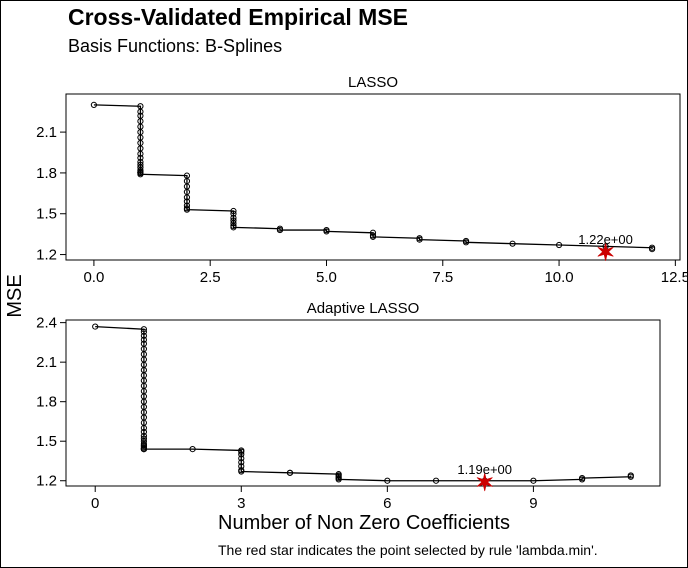 Image resolution: width=688 pixels, height=568 pixels. I want to click on x-tick-label: 2.5, so click(210, 277).